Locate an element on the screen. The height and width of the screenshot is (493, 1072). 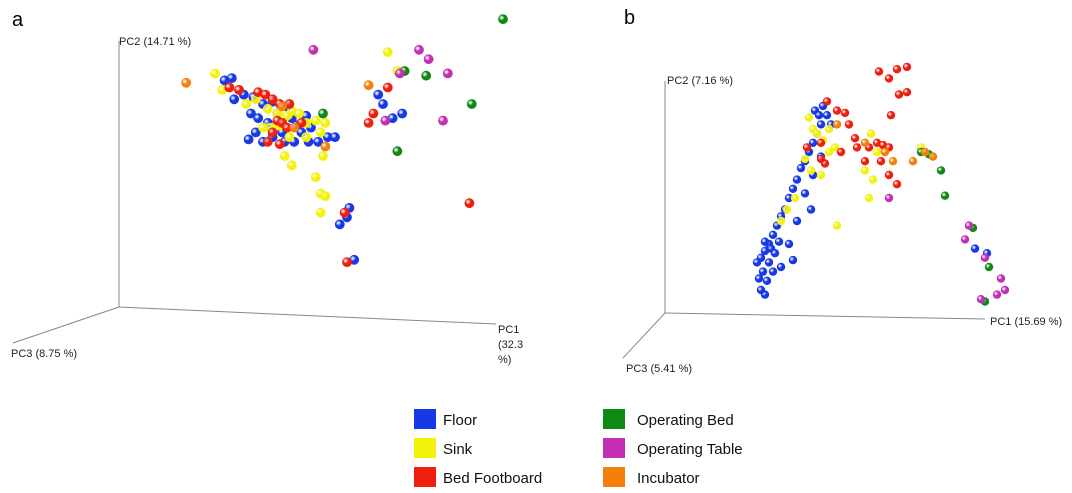
legend-item-sink: Sink is located at coordinates (443, 448).